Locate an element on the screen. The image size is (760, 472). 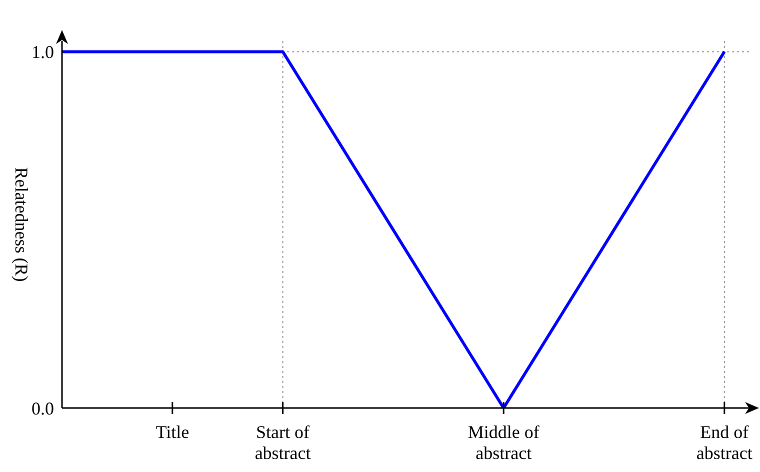
y-tick-label: 0.0 is located at coordinates (43, 408).